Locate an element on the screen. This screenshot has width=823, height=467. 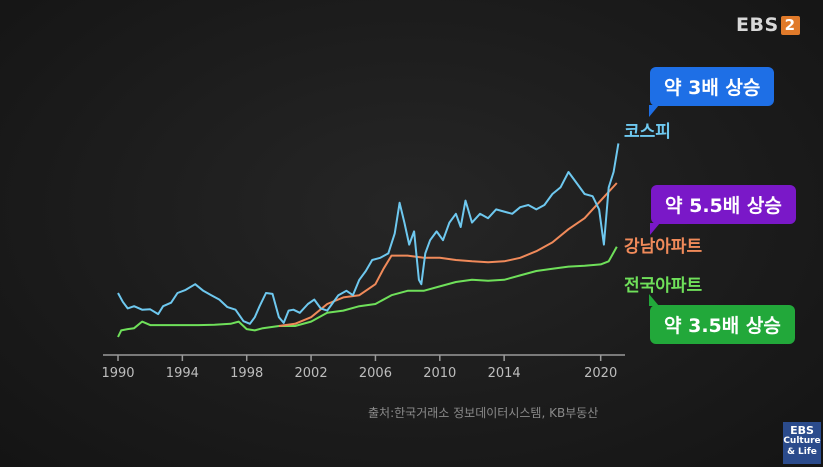
channel-badge-line3: & Life is located at coordinates (802, 452).